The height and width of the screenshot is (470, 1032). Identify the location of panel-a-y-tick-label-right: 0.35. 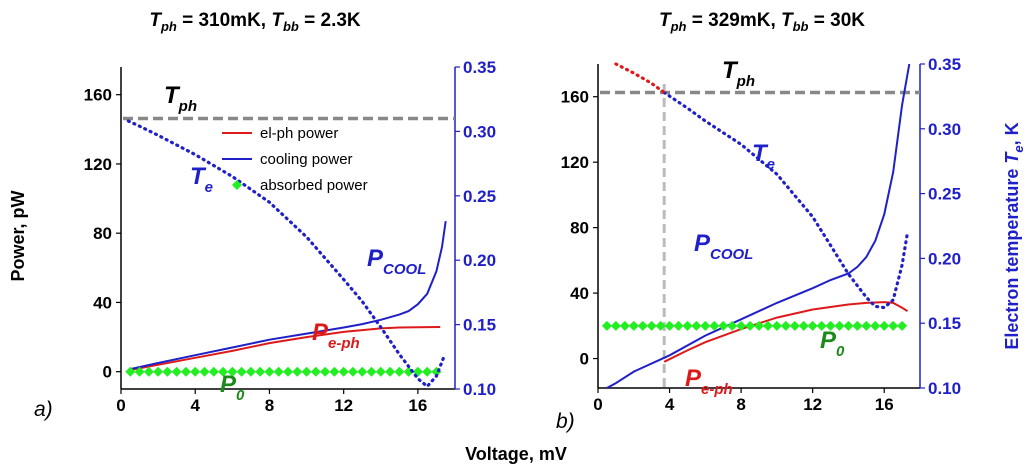
(479, 67).